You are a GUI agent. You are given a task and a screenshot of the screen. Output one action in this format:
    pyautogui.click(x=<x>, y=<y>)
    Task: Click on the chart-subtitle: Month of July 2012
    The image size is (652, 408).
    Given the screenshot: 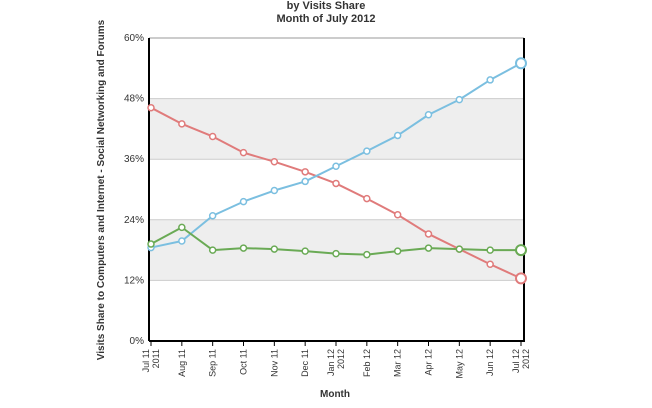 What is the action you would take?
    pyautogui.click(x=326, y=19)
    